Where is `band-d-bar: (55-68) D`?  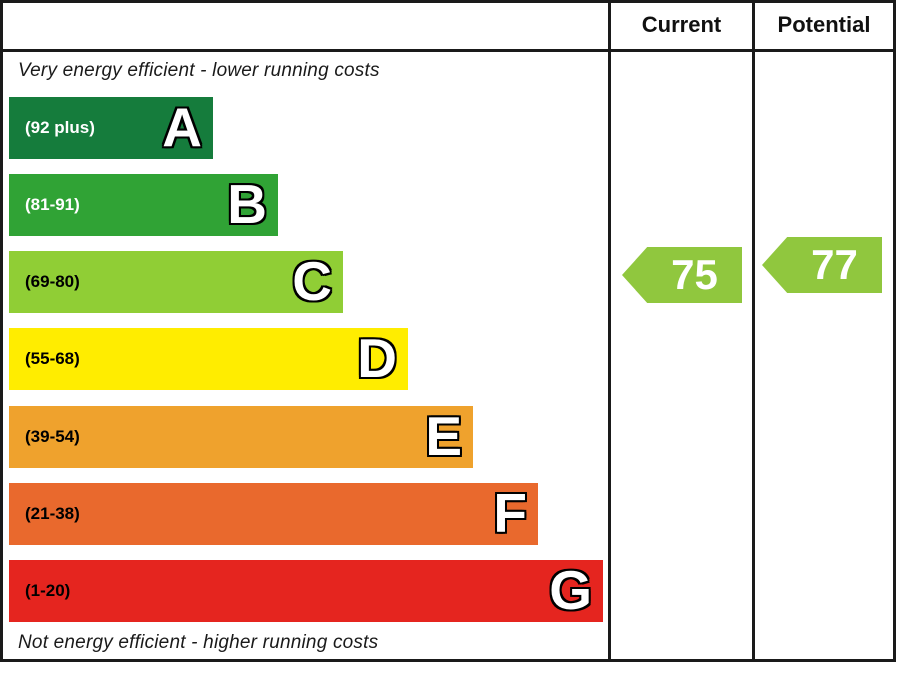 band-d-bar: (55-68) D is located at coordinates (208, 359).